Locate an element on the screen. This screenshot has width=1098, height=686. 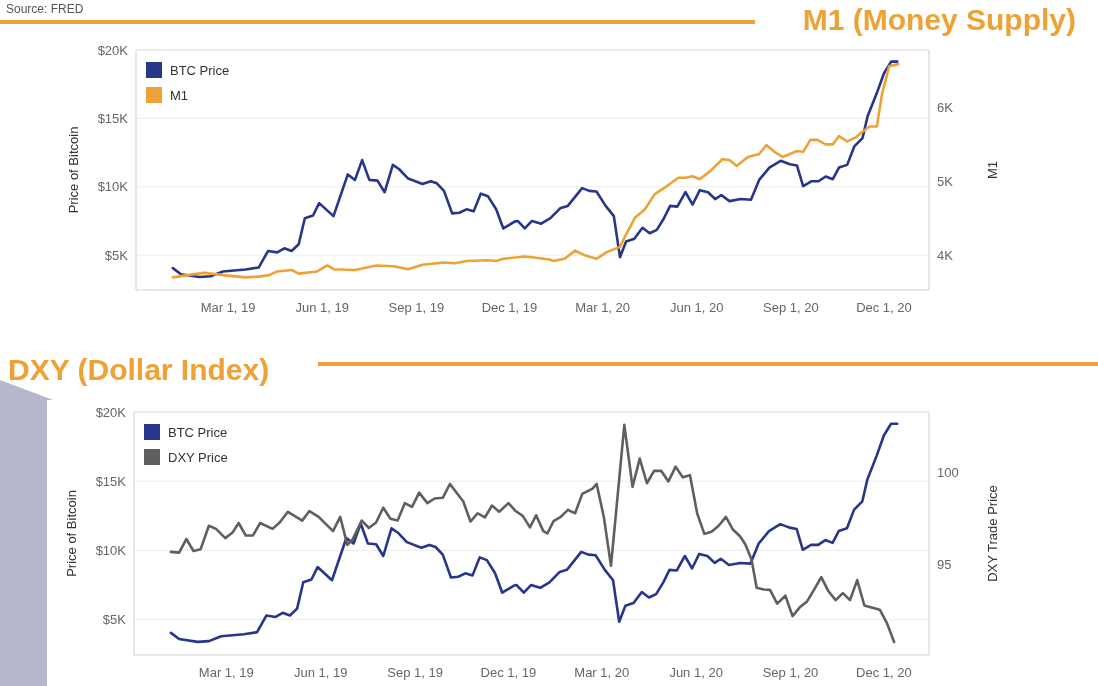
y2-tick-label: 4K is located at coordinates (945, 256).